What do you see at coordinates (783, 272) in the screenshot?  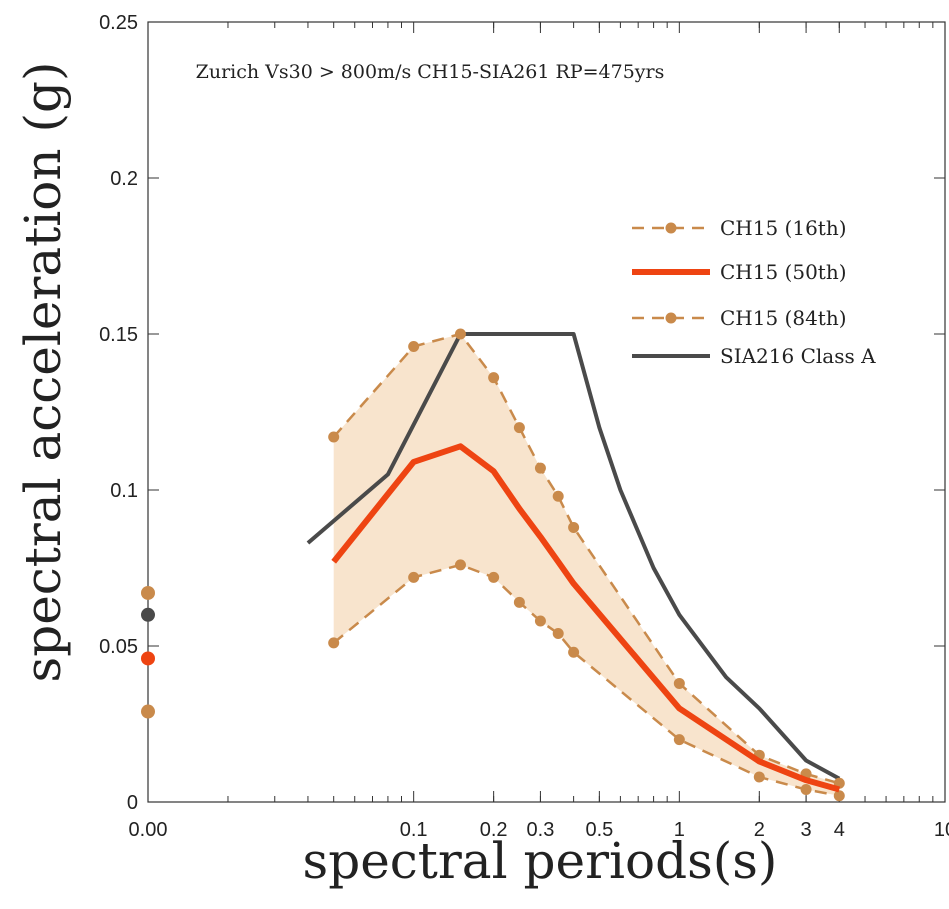 I see `legend-label: CH15 (50th)` at bounding box center [783, 272].